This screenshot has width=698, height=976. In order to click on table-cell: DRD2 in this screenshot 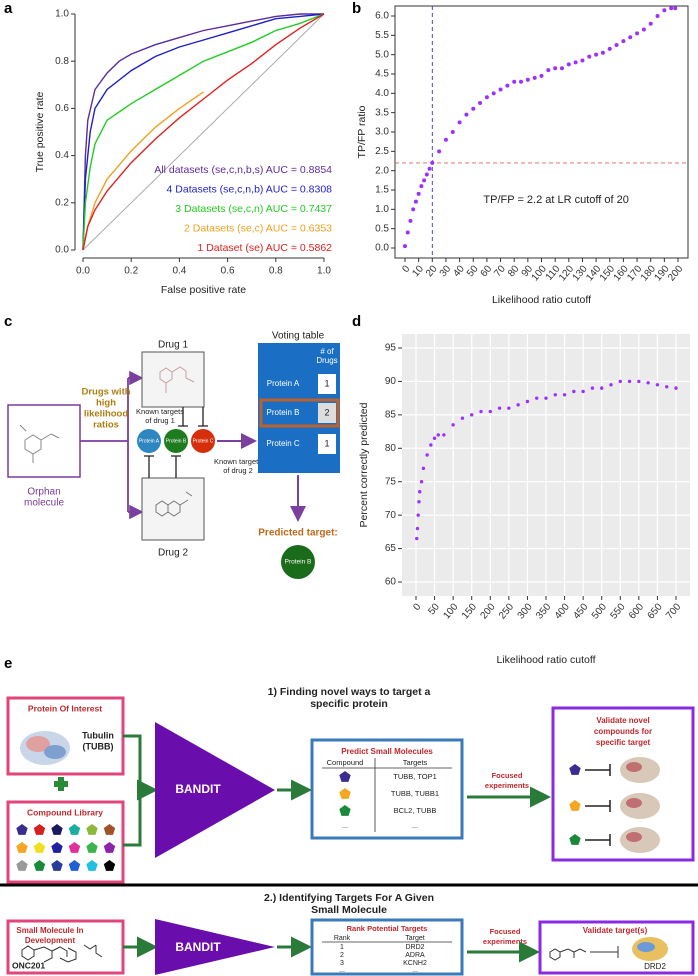, I will do `click(414, 947)`.